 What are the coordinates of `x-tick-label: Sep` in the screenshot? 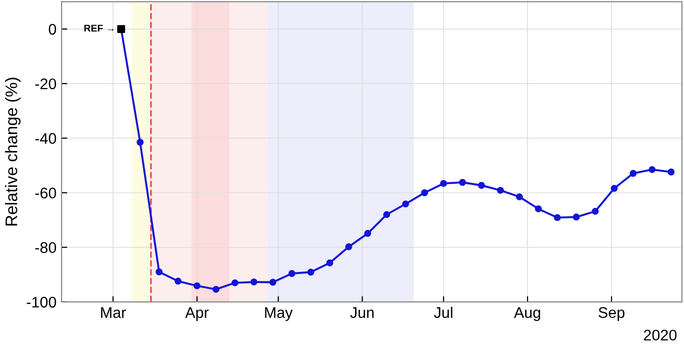 It's located at (611, 314).